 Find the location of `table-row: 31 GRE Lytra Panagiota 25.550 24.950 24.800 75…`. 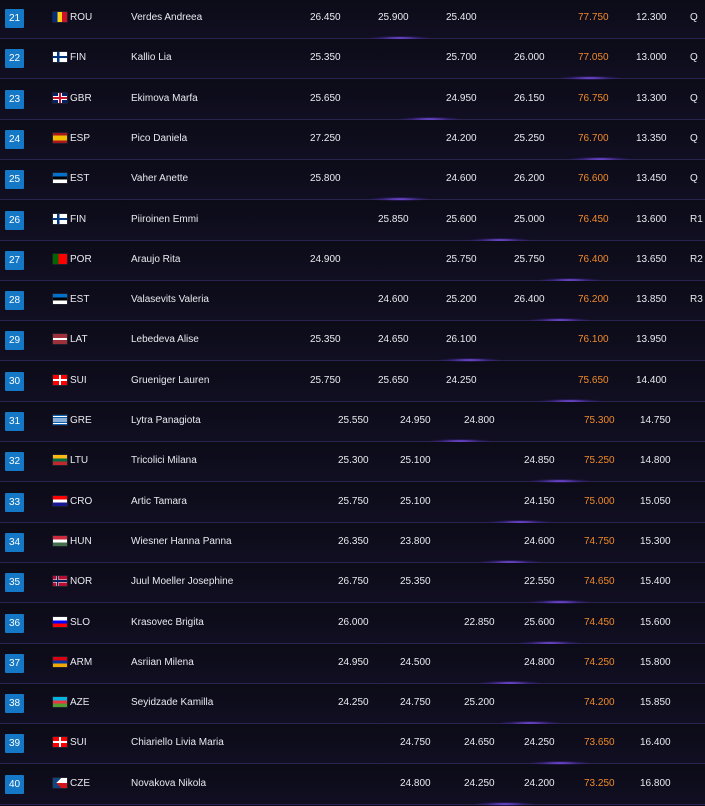

table-row: 31 GRE Lytra Panagiota 25.550 24.950 24.800 75… is located at coordinates (352, 422).